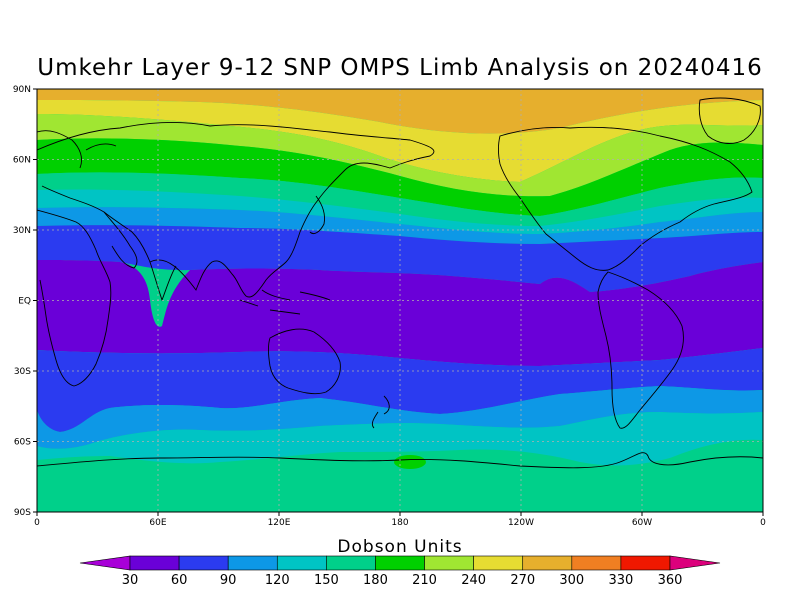  I want to click on coastline-north-america, so click(625, 198).